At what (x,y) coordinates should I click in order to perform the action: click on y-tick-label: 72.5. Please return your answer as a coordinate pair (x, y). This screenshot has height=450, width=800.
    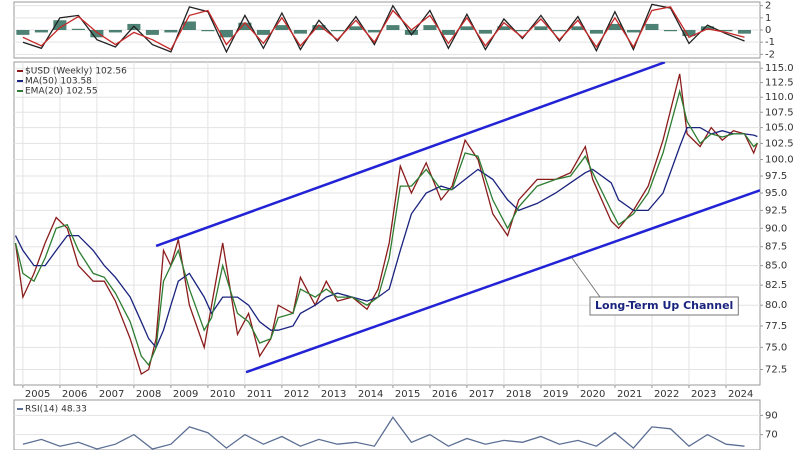
    Looking at the image, I should click on (776, 370).